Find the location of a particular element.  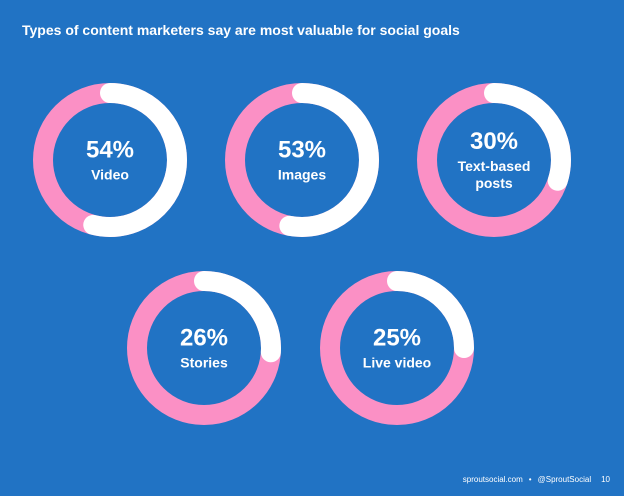

footer-handle: @SproutSocial is located at coordinates (564, 479).